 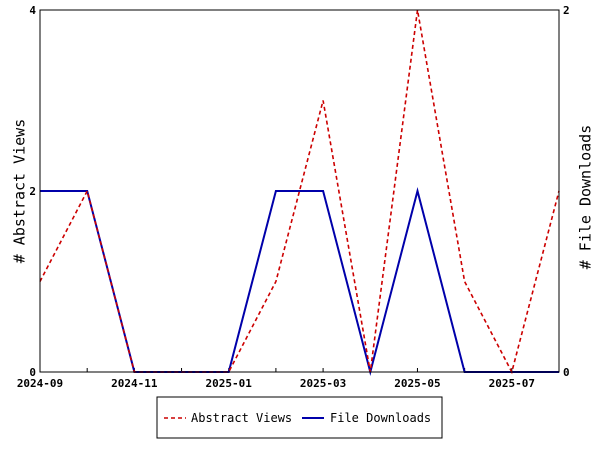 I want to click on legend: Abstract Views File Downloads, so click(x=299, y=417).